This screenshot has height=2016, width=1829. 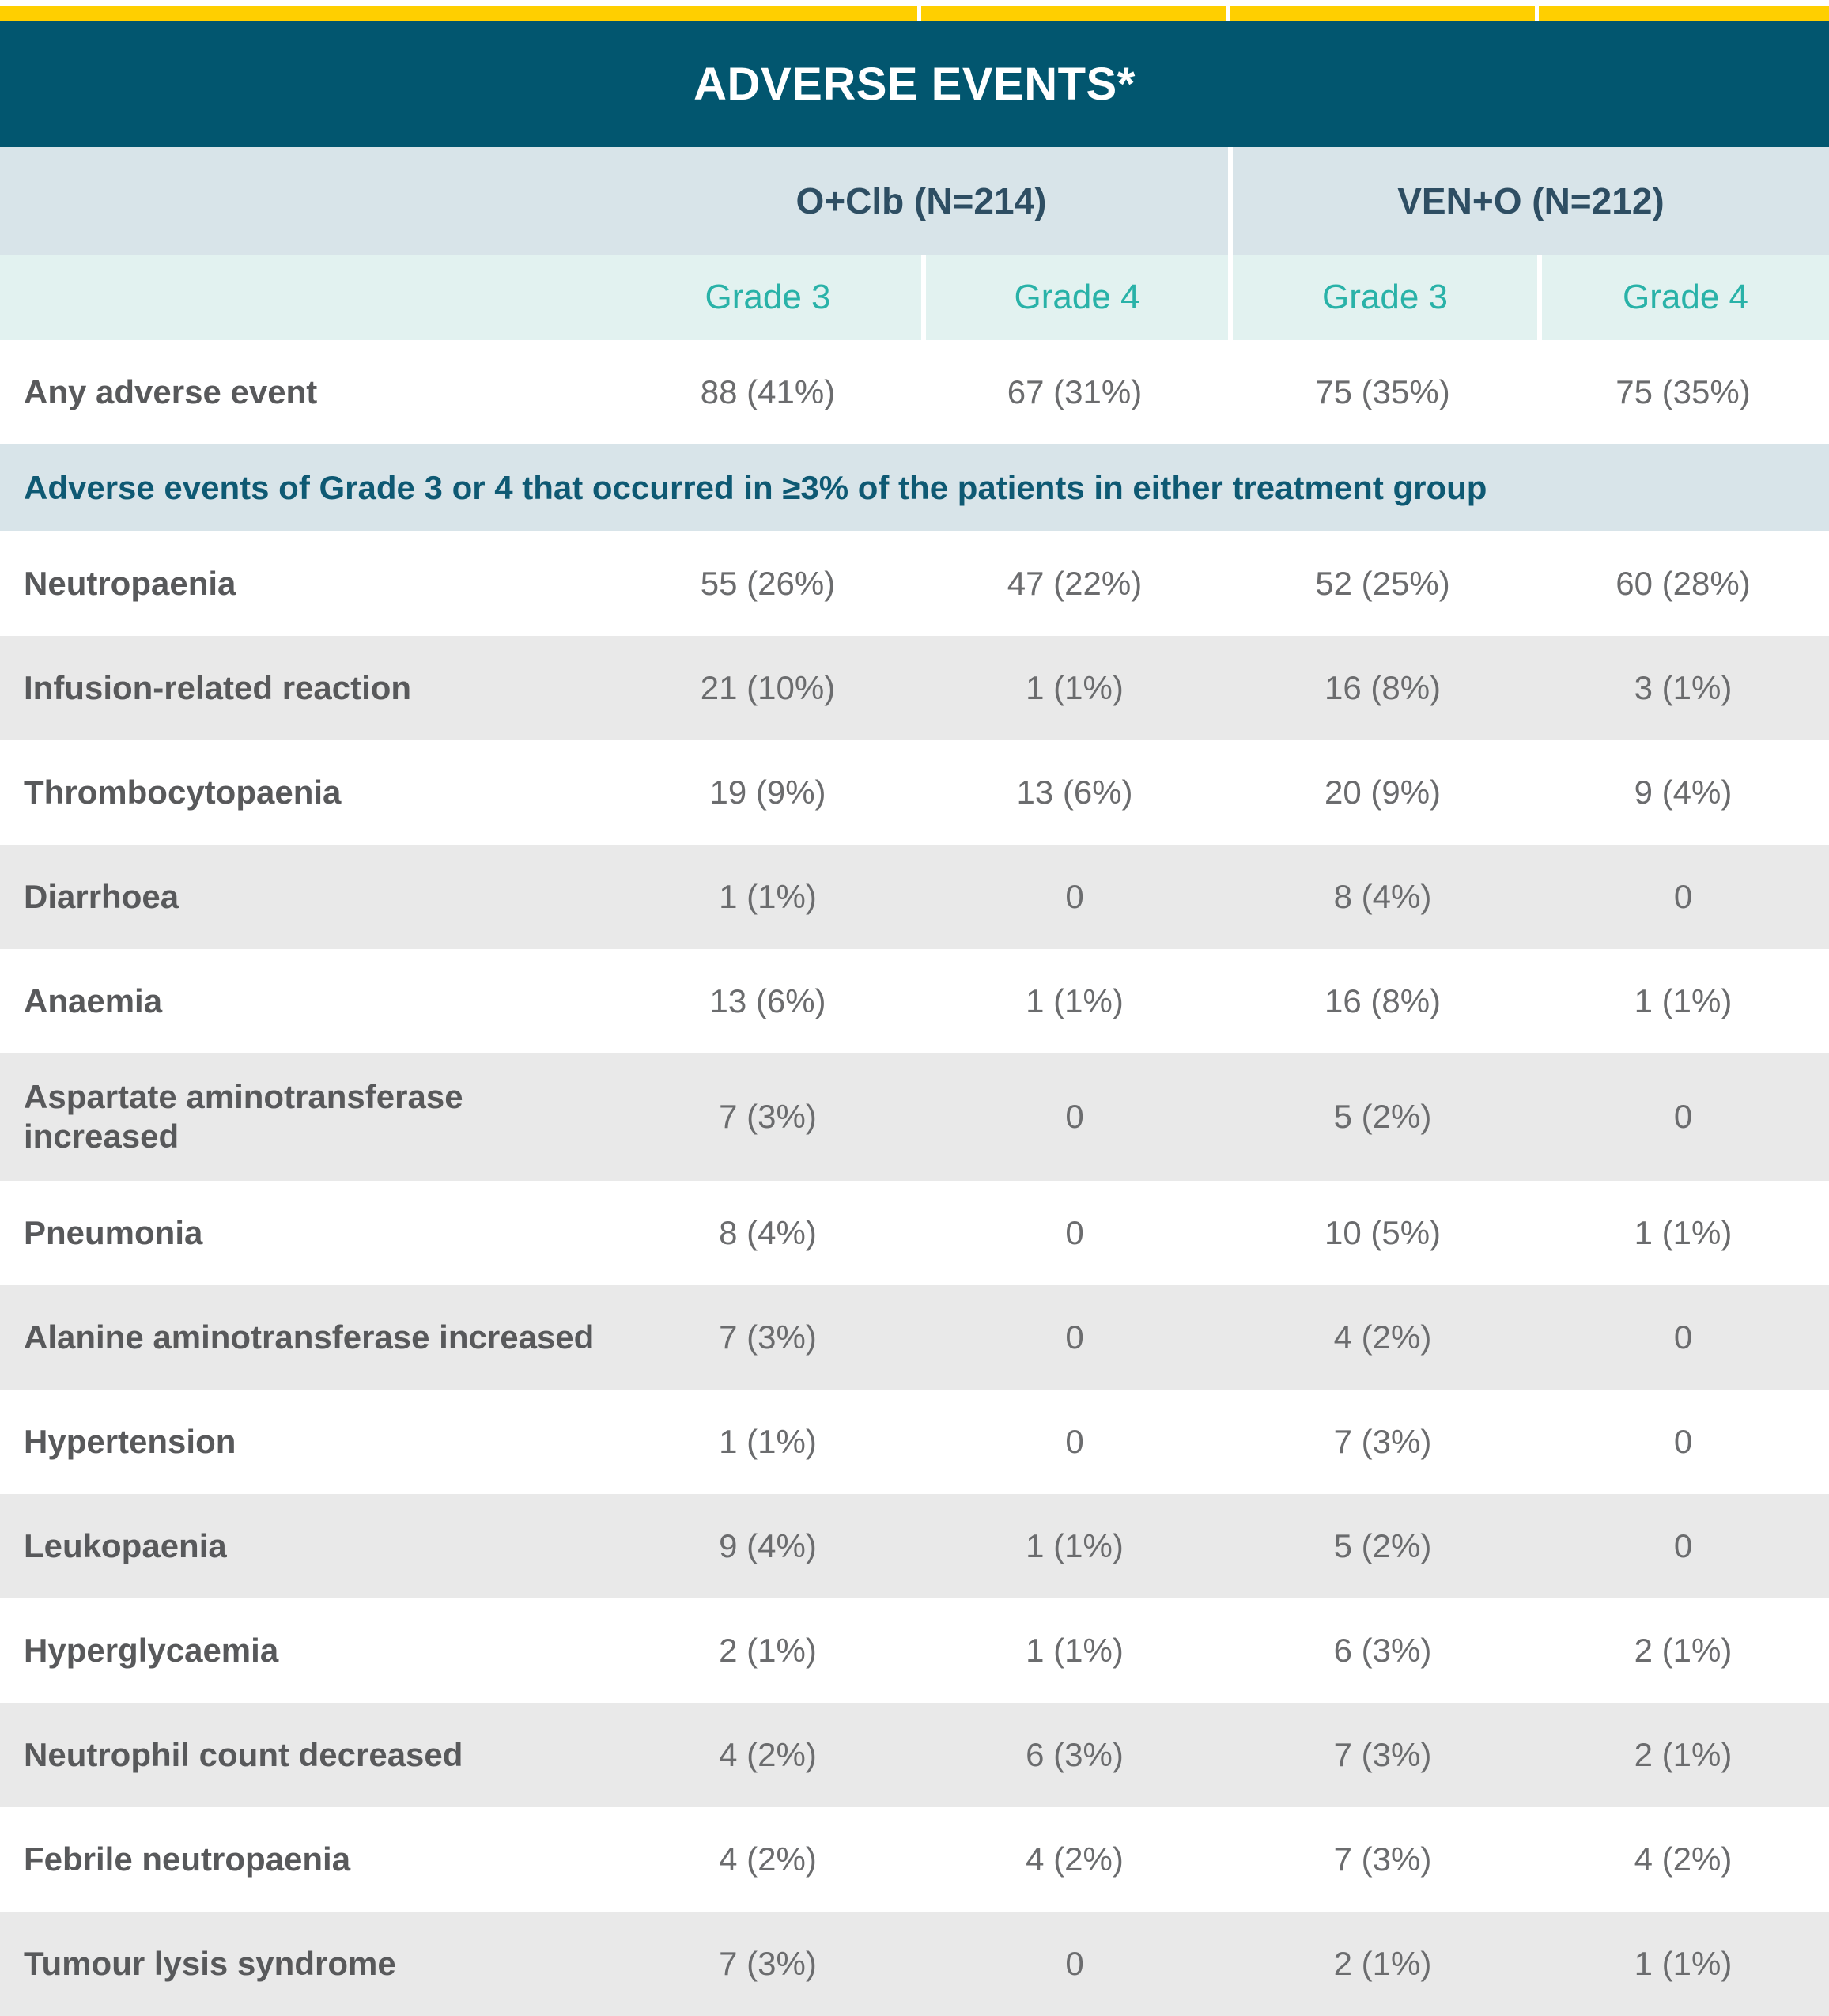 What do you see at coordinates (768, 1650) in the screenshot?
I see `row-value-oclb-g3: 2 (1%)` at bounding box center [768, 1650].